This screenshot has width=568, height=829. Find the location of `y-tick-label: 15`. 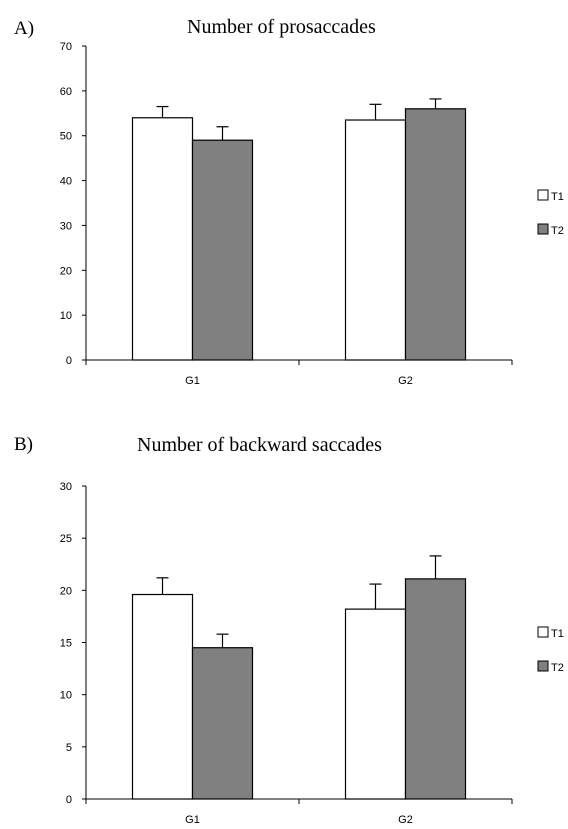

y-tick-label: 15 is located at coordinates (66, 644).